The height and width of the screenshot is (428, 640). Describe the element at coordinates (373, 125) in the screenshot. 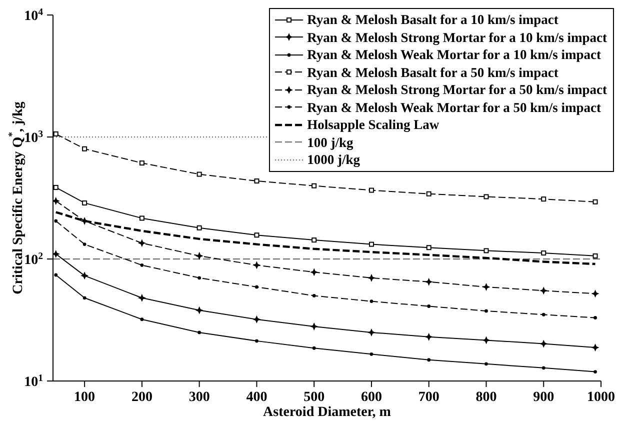

I see `legend-label: Holsapple Scaling Law` at that location.